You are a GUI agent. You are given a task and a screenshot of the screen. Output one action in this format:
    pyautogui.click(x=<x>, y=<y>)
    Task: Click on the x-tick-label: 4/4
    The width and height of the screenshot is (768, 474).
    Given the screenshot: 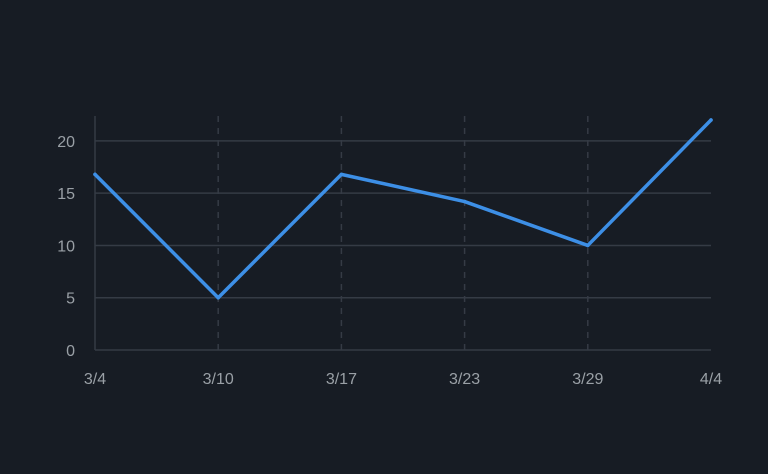 What is the action you would take?
    pyautogui.click(x=711, y=379)
    